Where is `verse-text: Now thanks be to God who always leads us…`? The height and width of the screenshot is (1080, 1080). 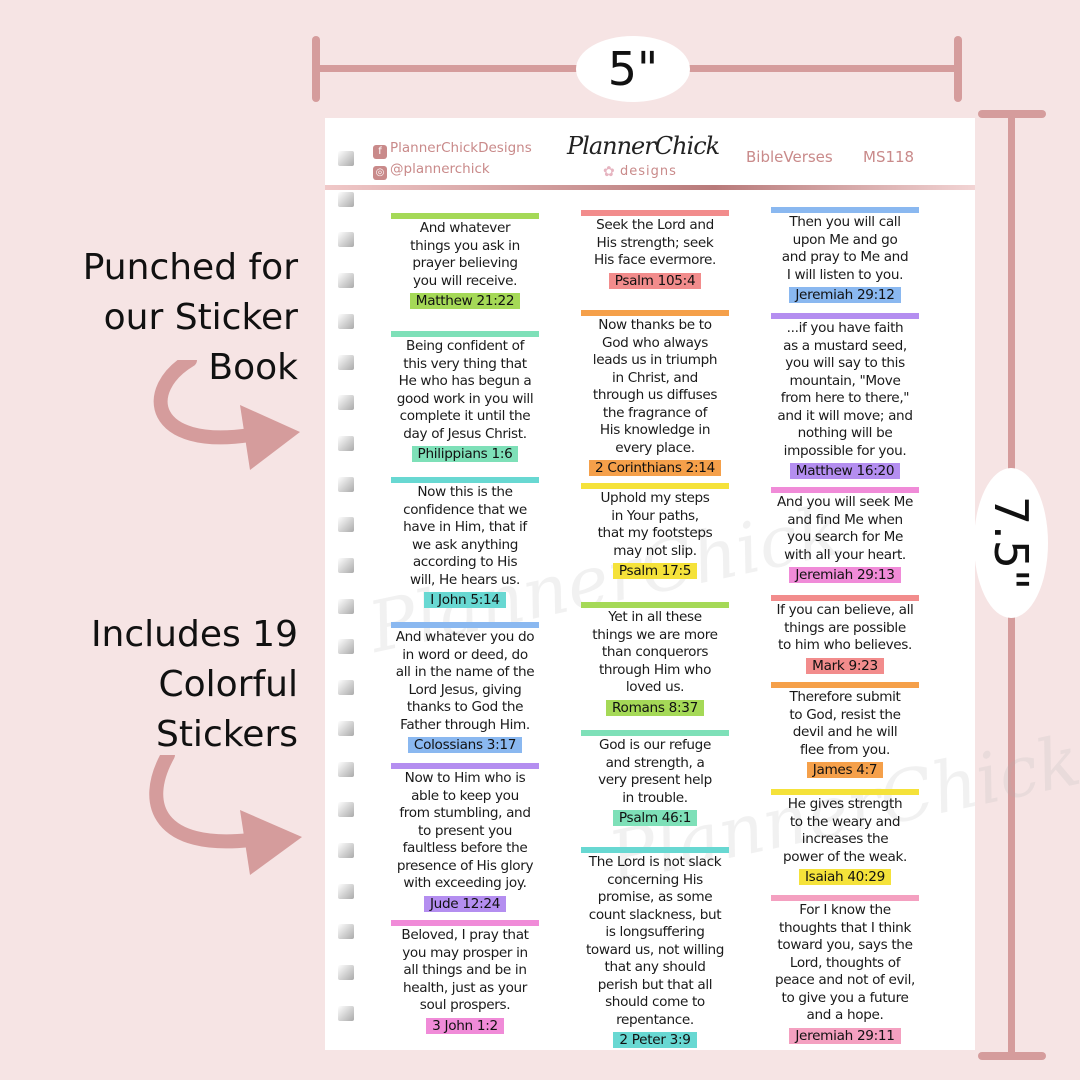
verse-text: Now thanks be to God who always leads us… is located at coordinates (655, 386).